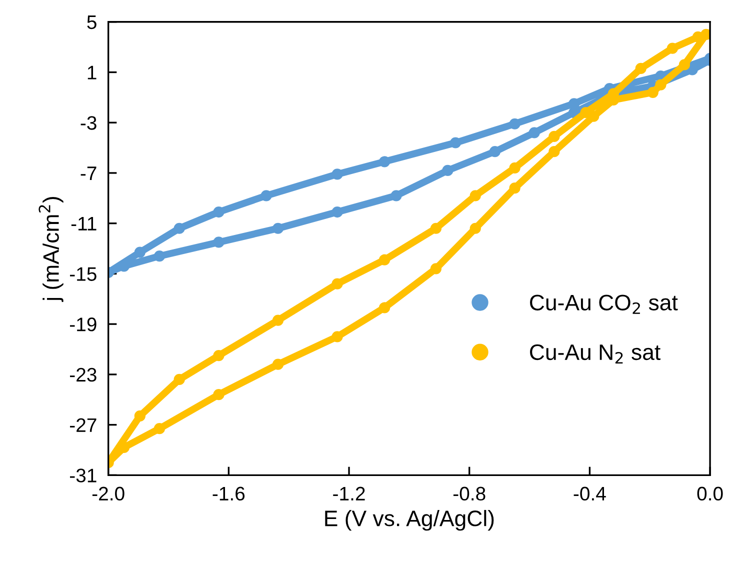  Describe the element at coordinates (83, 425) in the screenshot. I see `y-tick-label: -27` at that location.